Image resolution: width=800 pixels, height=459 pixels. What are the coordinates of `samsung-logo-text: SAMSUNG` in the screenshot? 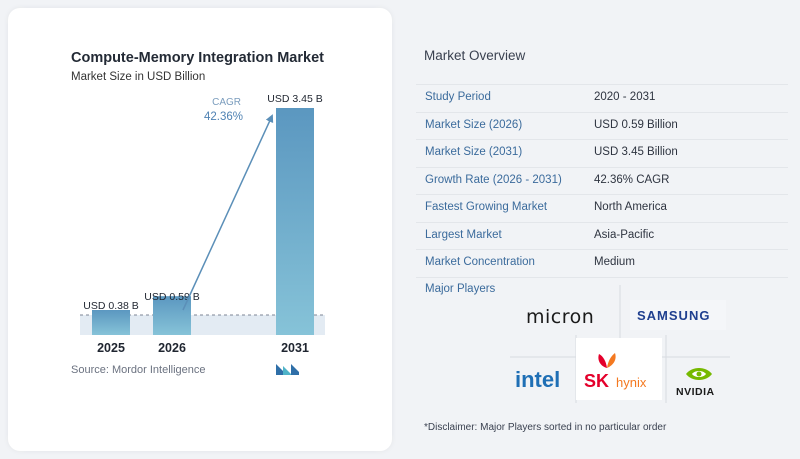 It's located at (674, 315).